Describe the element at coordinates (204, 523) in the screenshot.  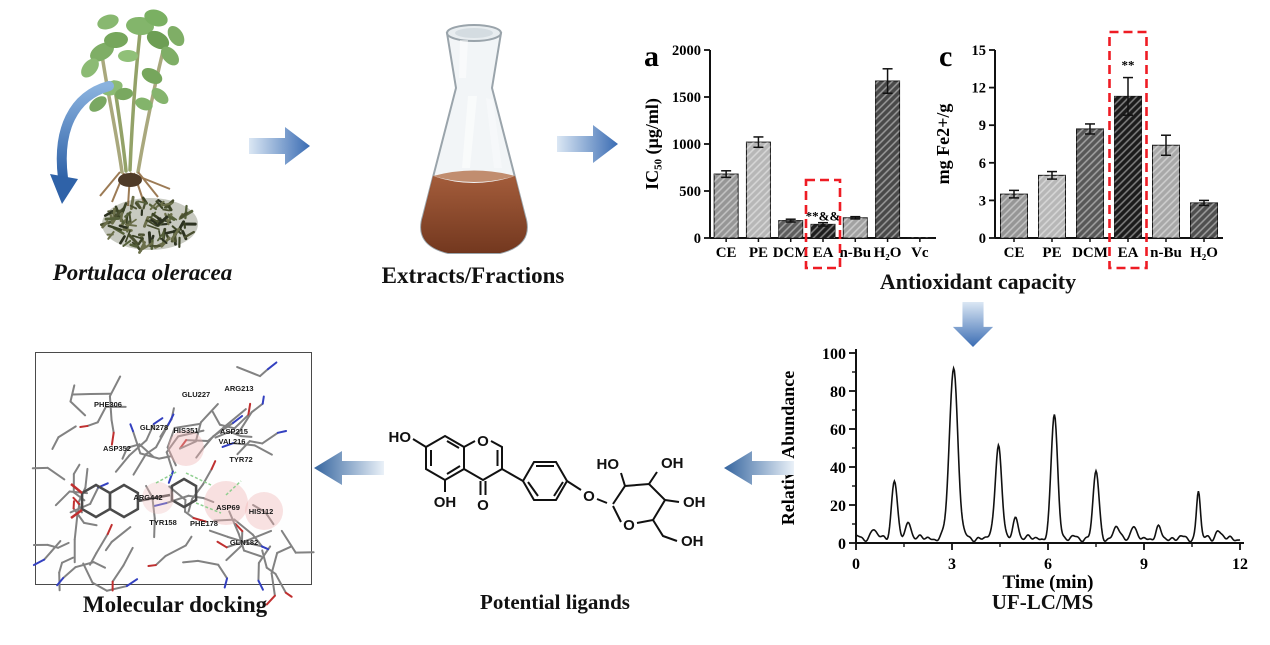
I see `svg-text: PHE178` at that location.